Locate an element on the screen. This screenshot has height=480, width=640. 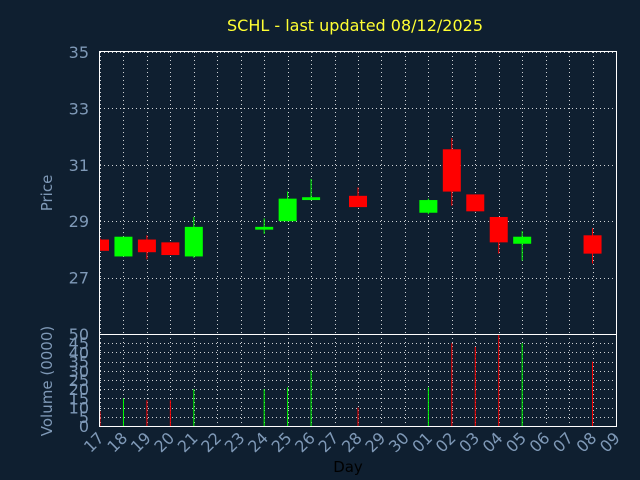
chart-title: SCHL - last updated 08/12/2025 is located at coordinates (355, 25).